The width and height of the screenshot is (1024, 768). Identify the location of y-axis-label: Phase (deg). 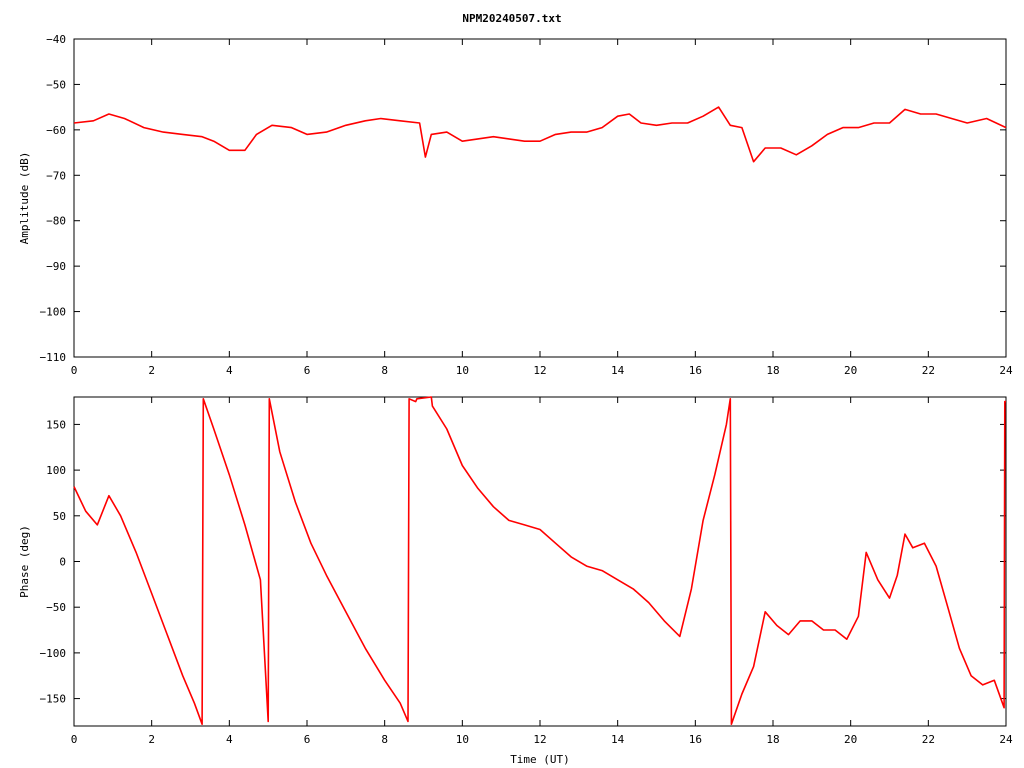
(24, 561).